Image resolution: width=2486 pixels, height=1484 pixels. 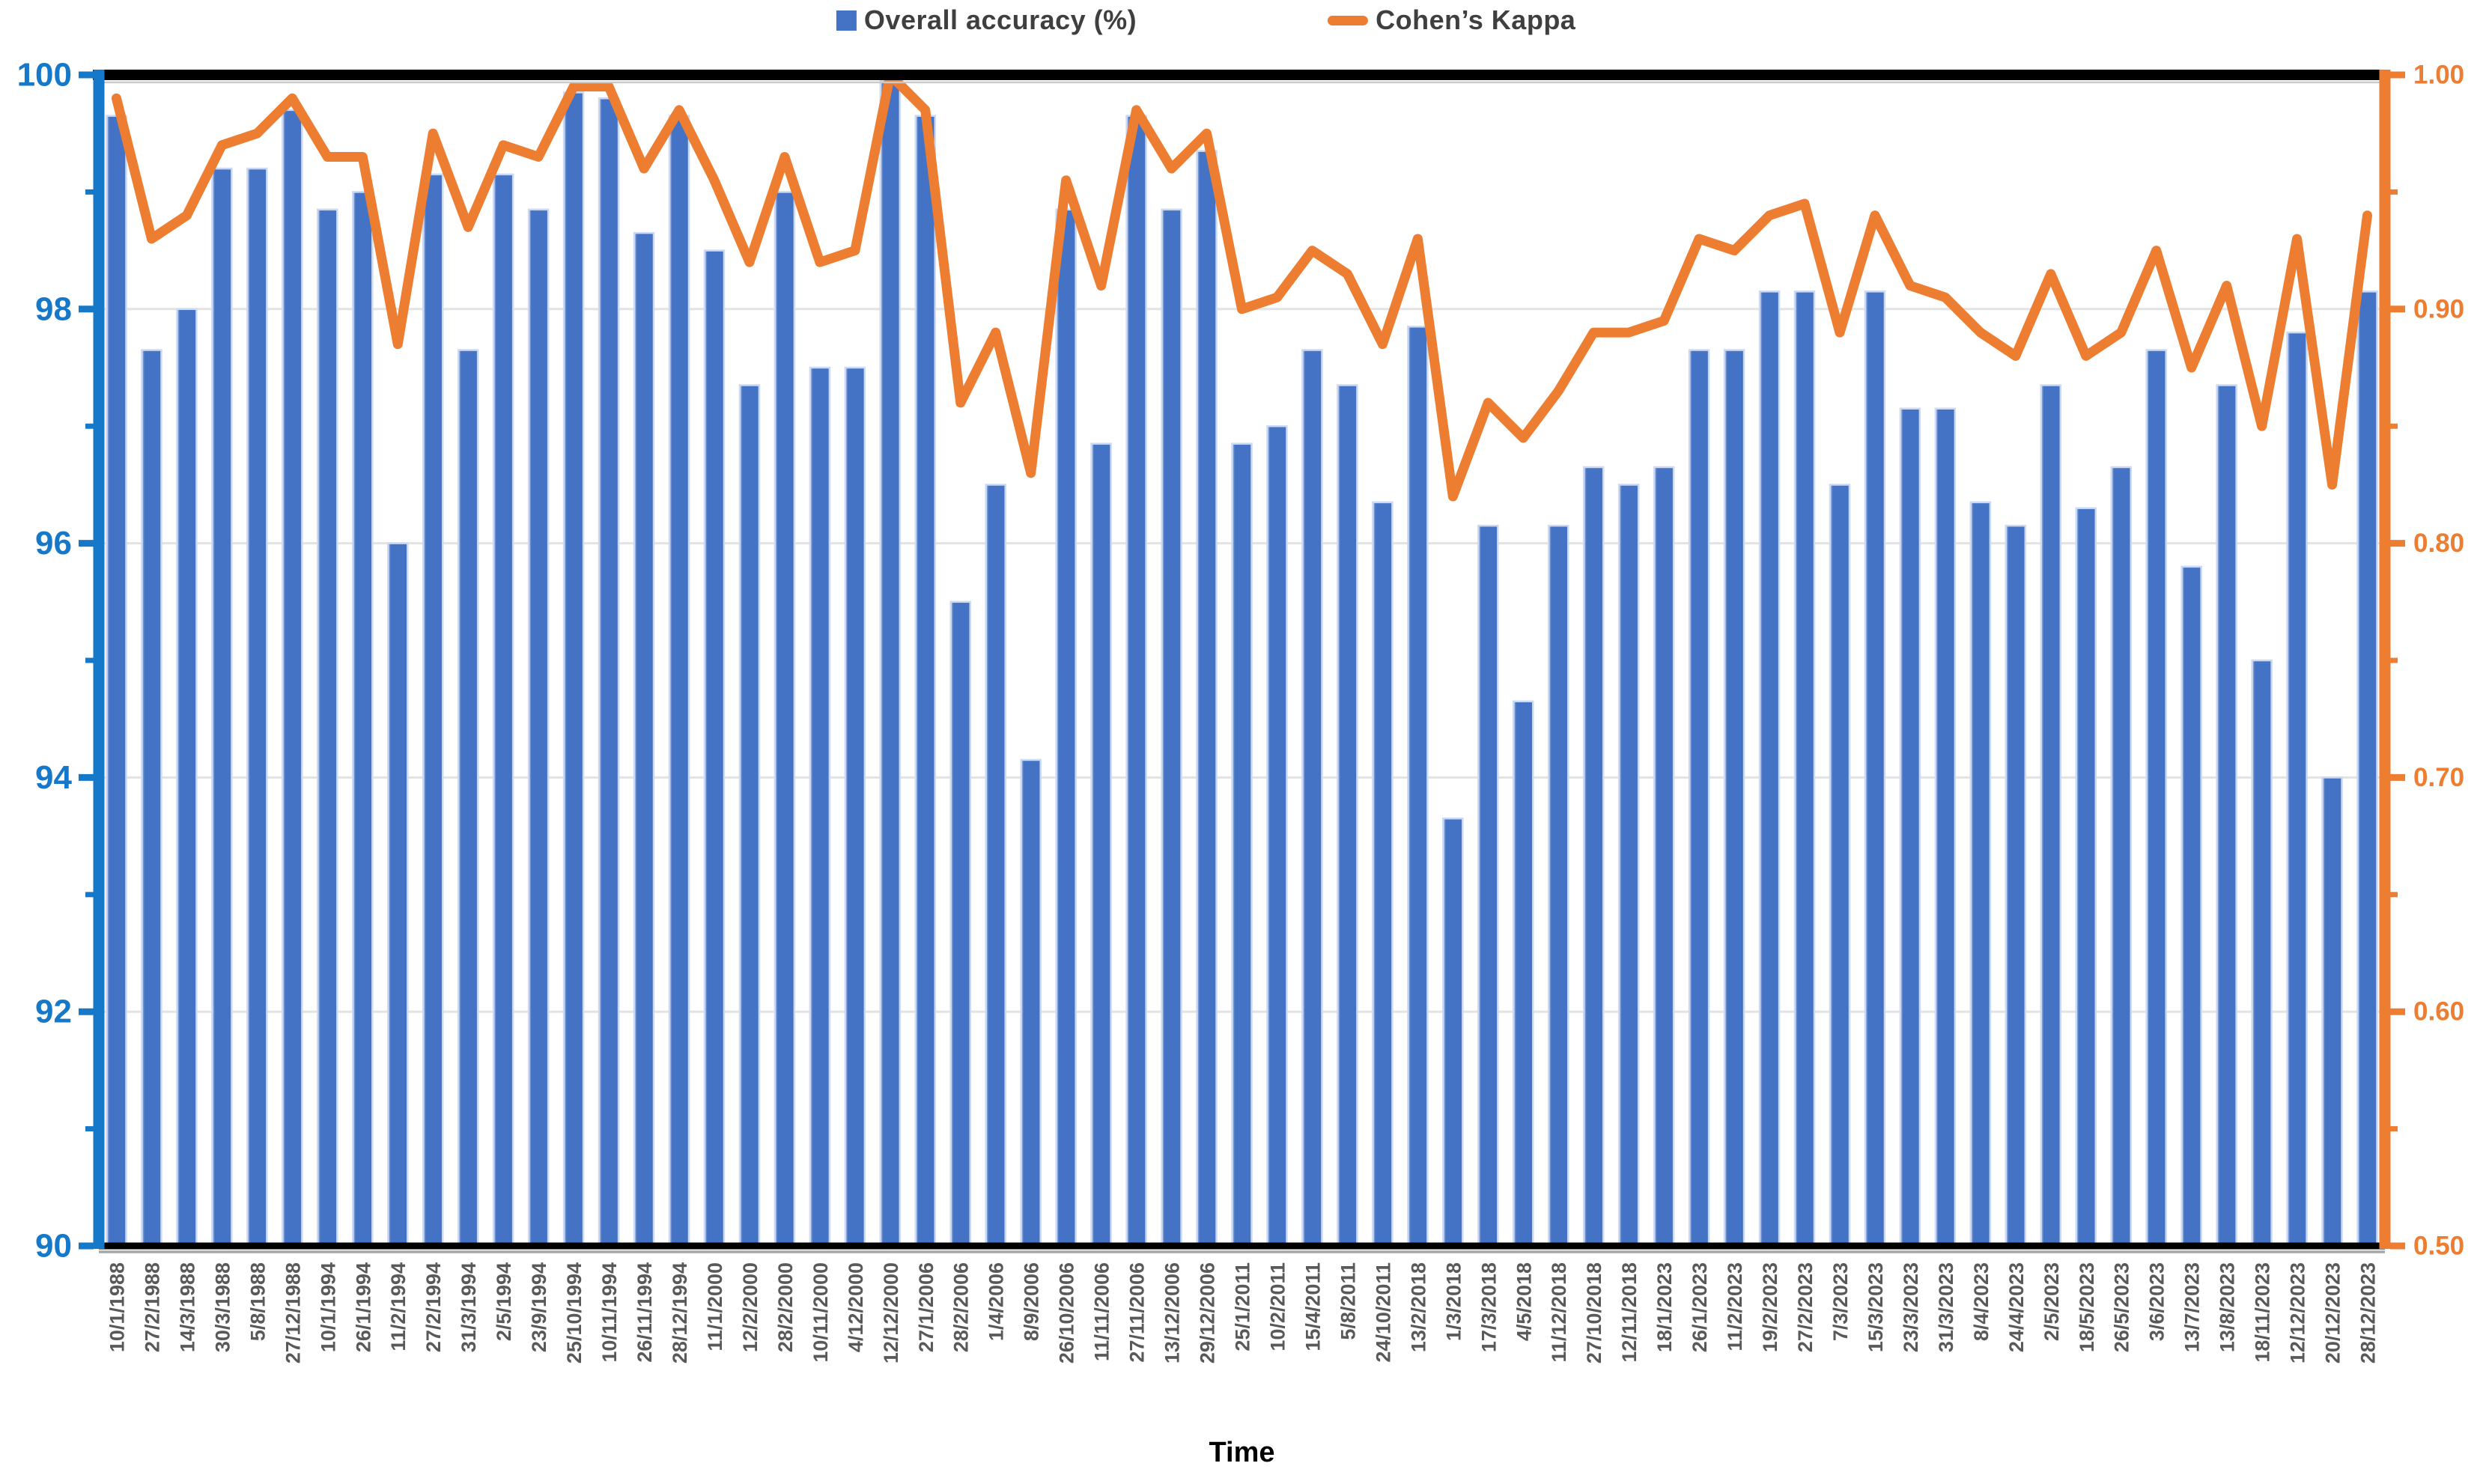 I want to click on x-axis-tick-label: 10/11/1994, so click(x=609, y=1312).